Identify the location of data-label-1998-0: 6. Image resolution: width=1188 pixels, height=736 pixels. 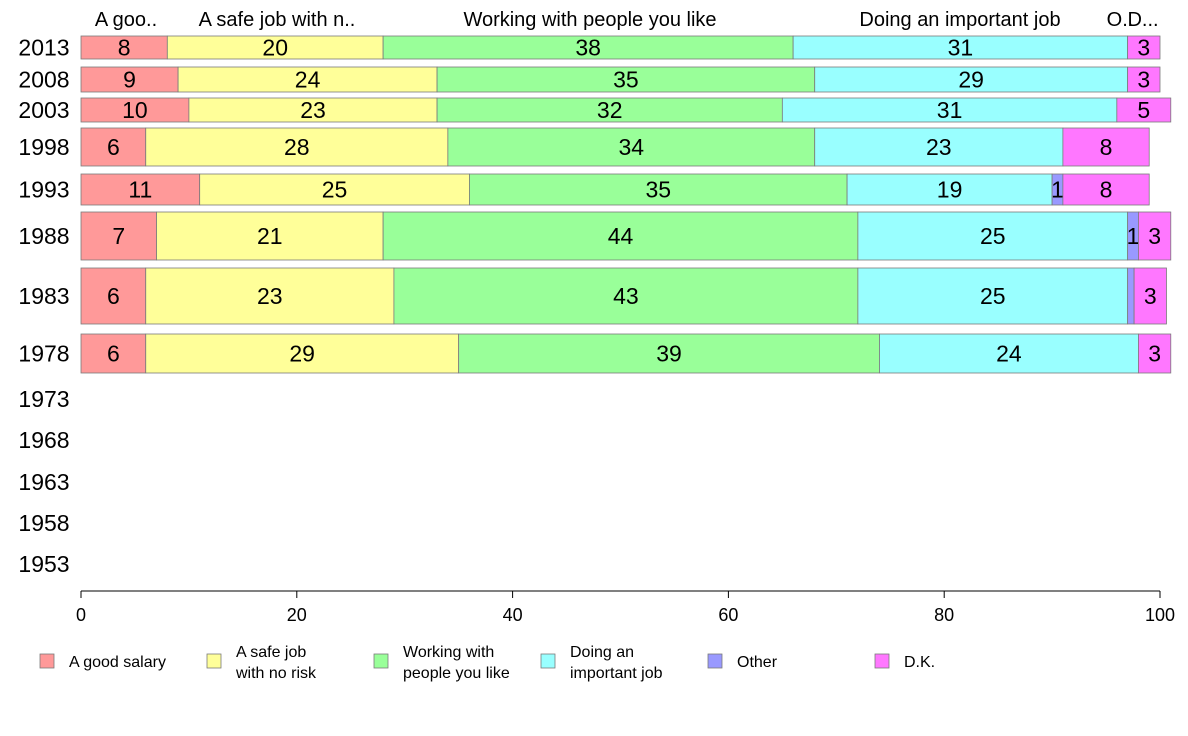
(113, 147).